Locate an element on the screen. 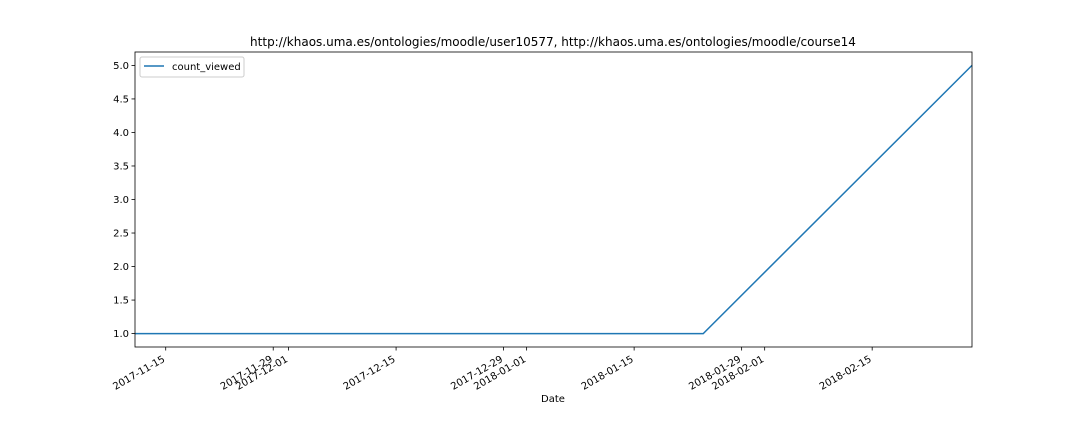  y-tick-label: 2.5 is located at coordinates (121, 234).